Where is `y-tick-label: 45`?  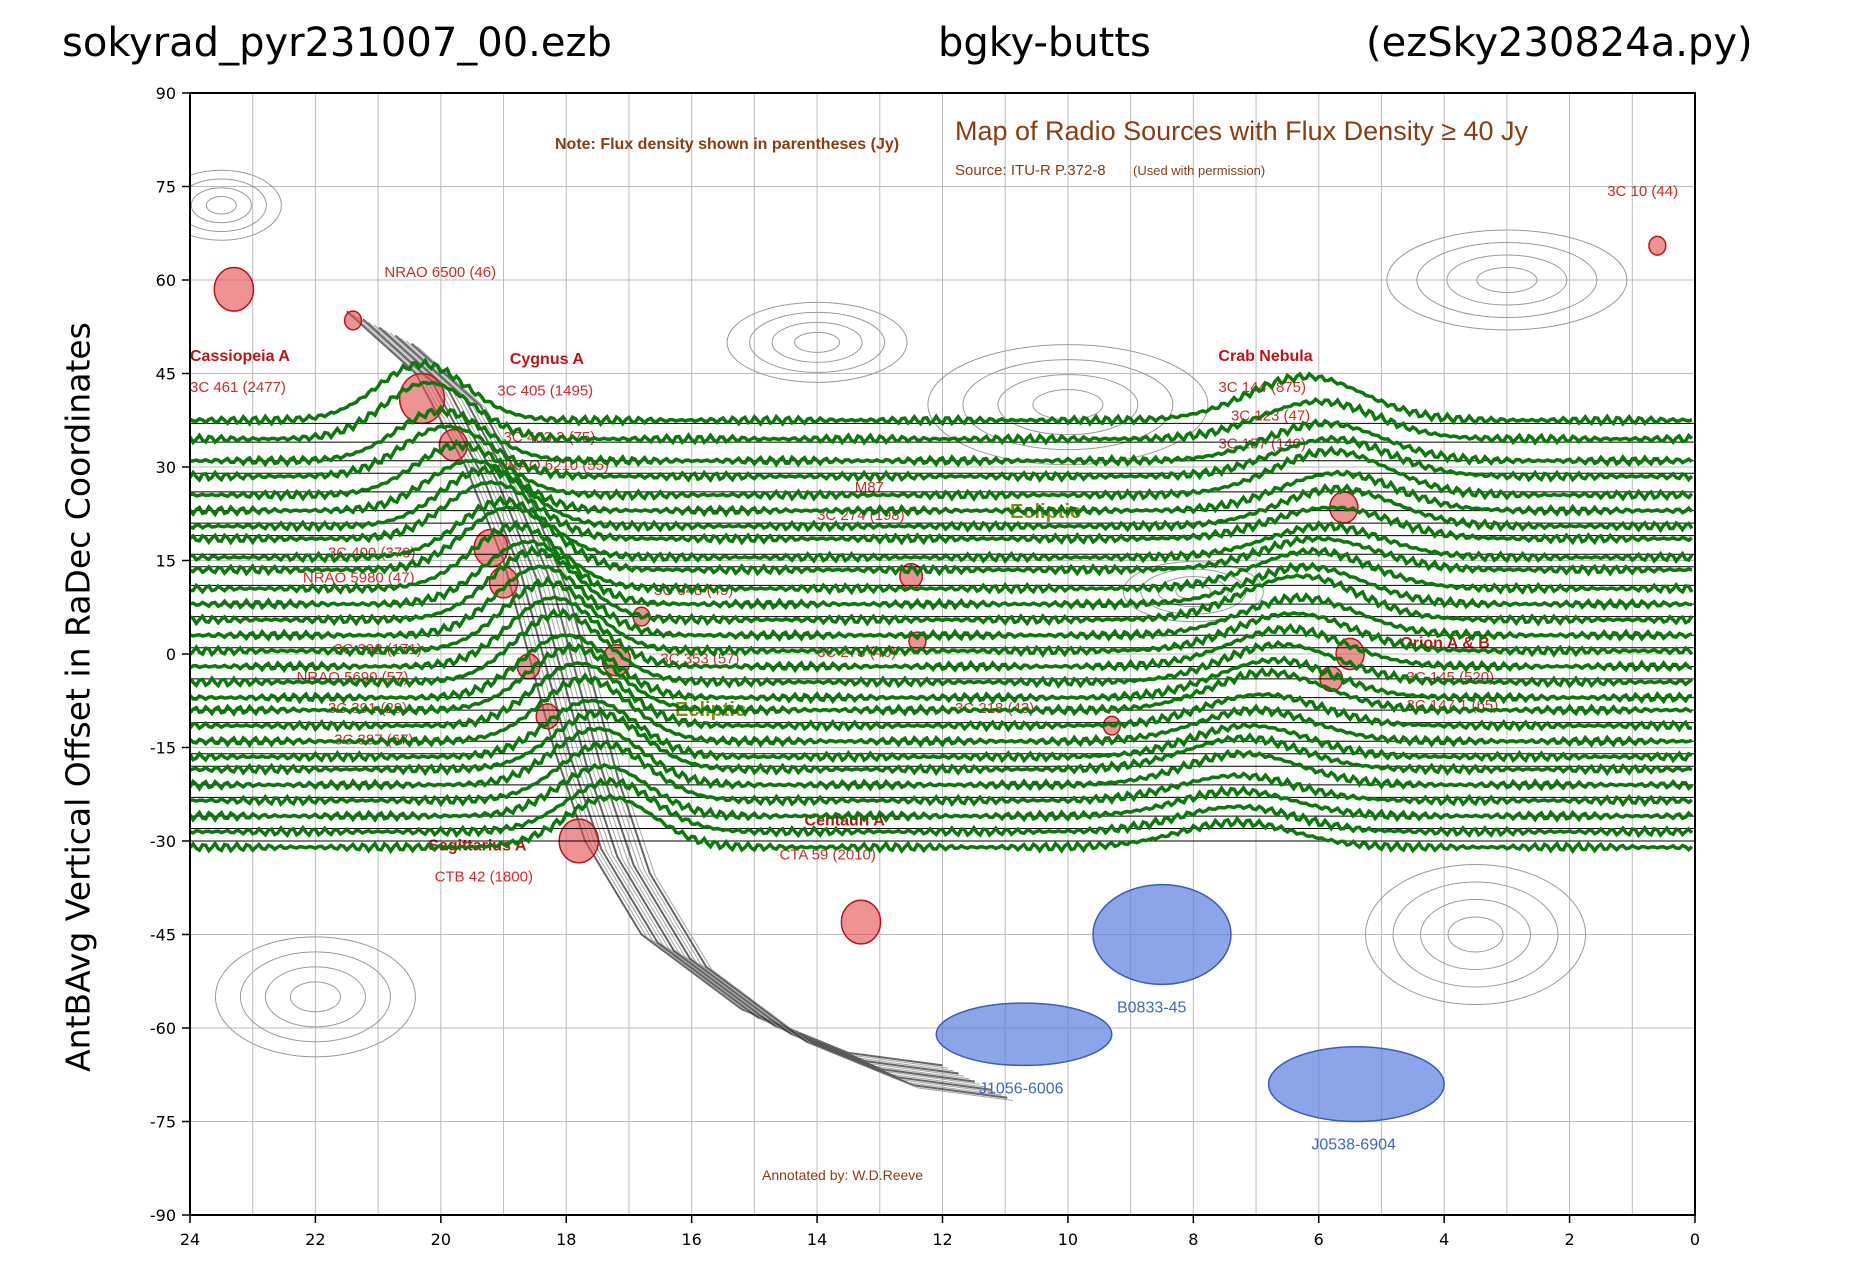 y-tick-label: 45 is located at coordinates (166, 374).